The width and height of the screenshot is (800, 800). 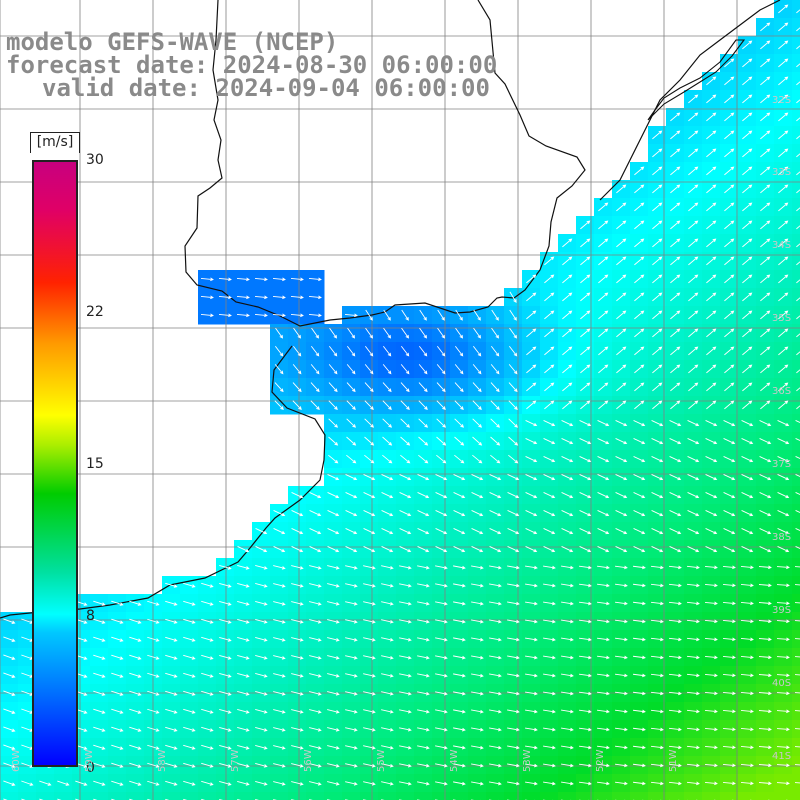 I want to click on lon-label: 60W, so click(x=16, y=760).